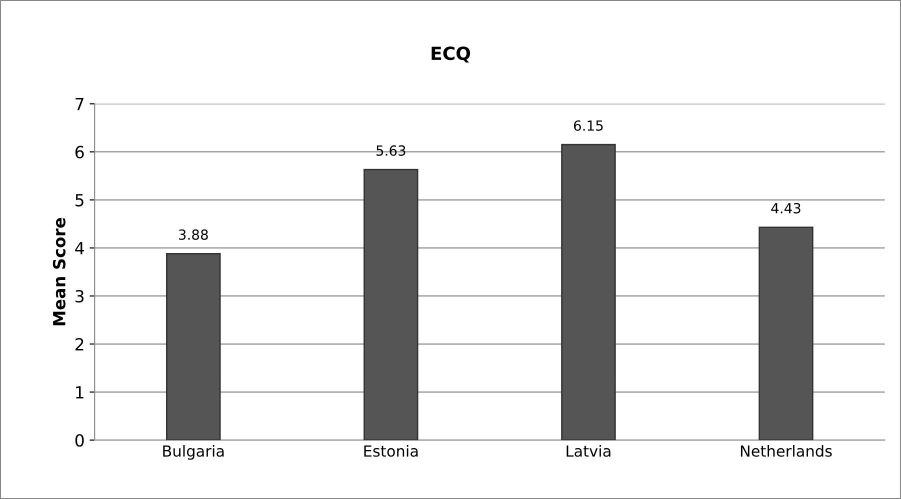  Describe the element at coordinates (785, 208) in the screenshot. I see `data-label: 4.43` at that location.